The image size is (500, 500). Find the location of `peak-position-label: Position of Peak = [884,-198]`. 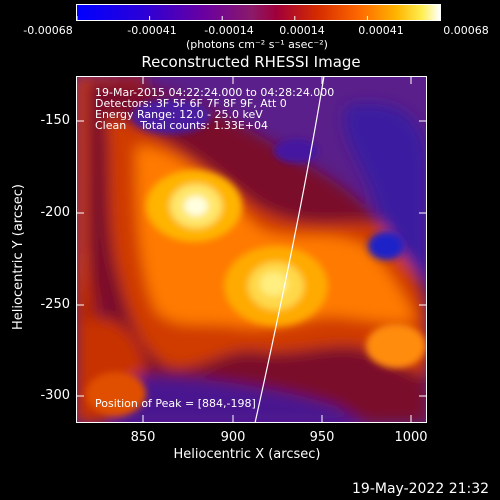

peak-position-label: Position of Peak = [884,-198] is located at coordinates (175, 403).